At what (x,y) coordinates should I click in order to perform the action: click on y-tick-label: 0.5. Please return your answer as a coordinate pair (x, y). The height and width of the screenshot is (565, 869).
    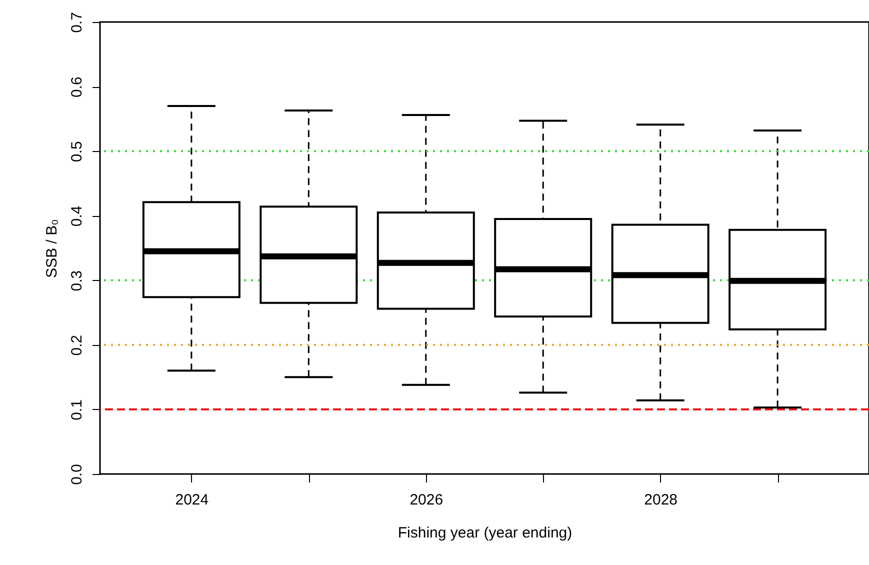
    Looking at the image, I should click on (77, 151).